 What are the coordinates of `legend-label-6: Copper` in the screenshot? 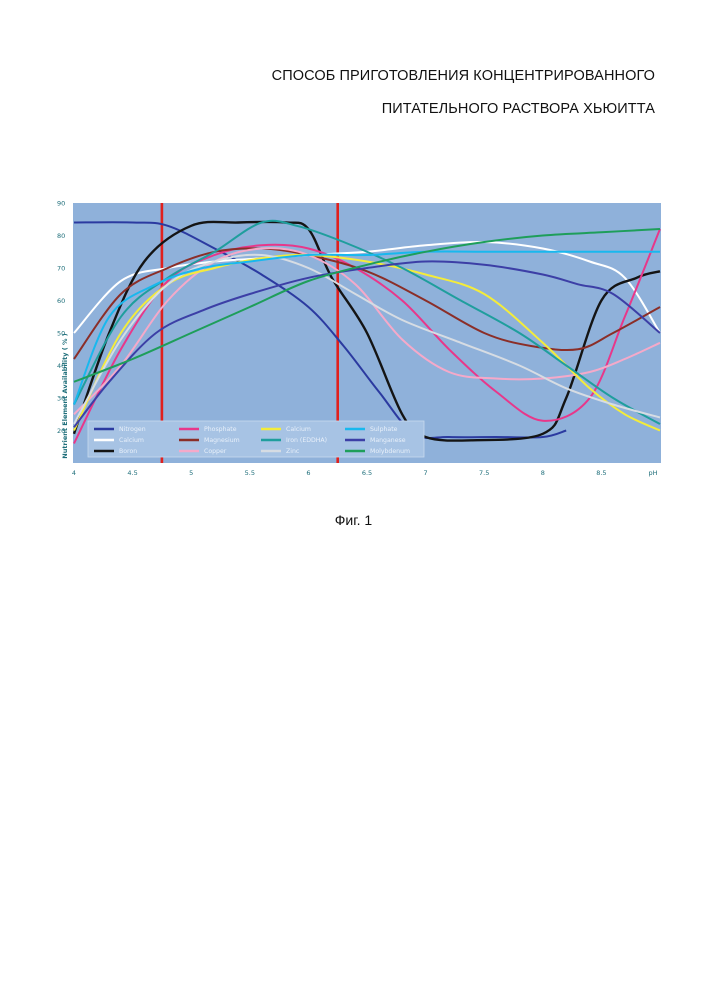 It's located at (215, 451).